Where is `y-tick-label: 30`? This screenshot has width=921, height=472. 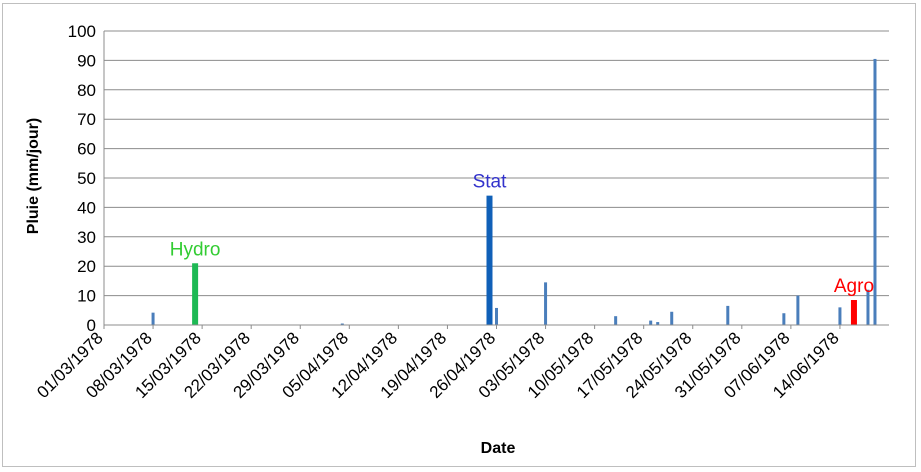
y-tick-label: 30 is located at coordinates (86, 237).